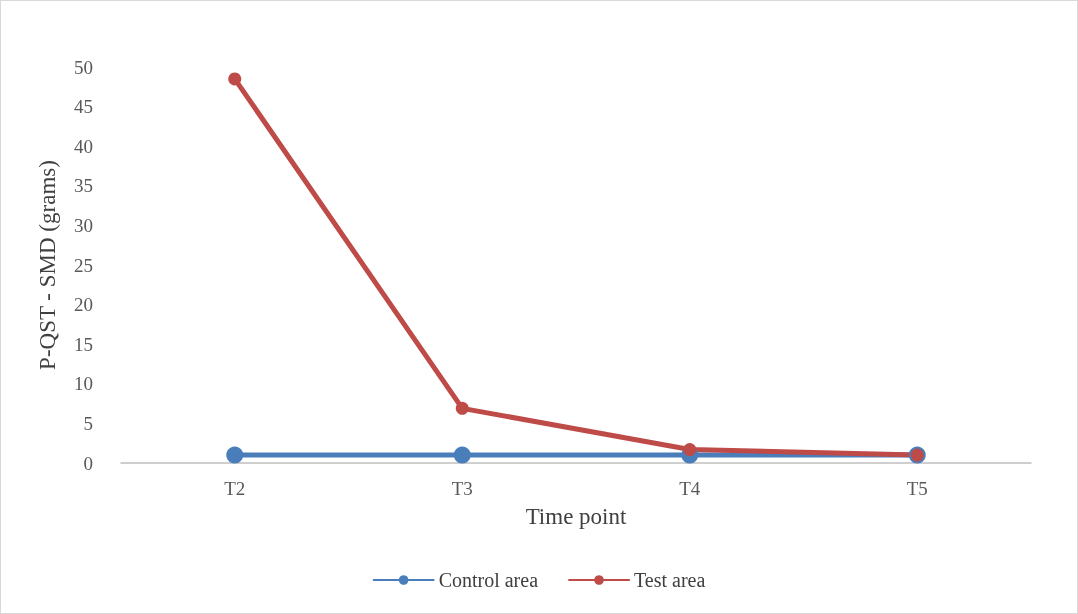 This screenshot has width=1078, height=614. What do you see at coordinates (83, 305) in the screenshot?
I see `y-tick-label: 20` at bounding box center [83, 305].